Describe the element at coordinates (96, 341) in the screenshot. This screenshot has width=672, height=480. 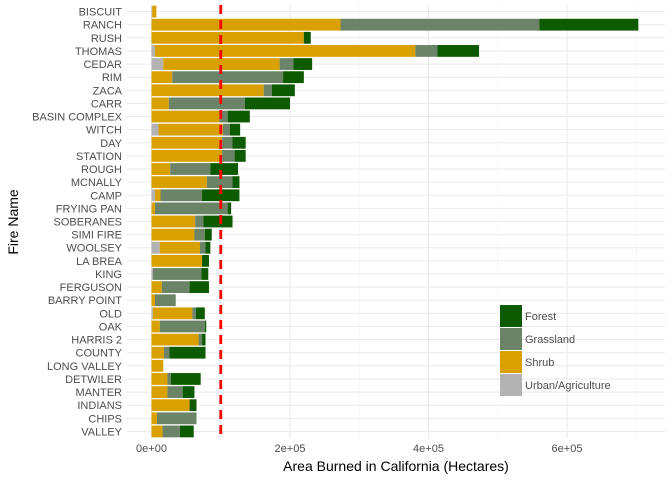
I see `y-tick-label: HARRIS 2` at that location.